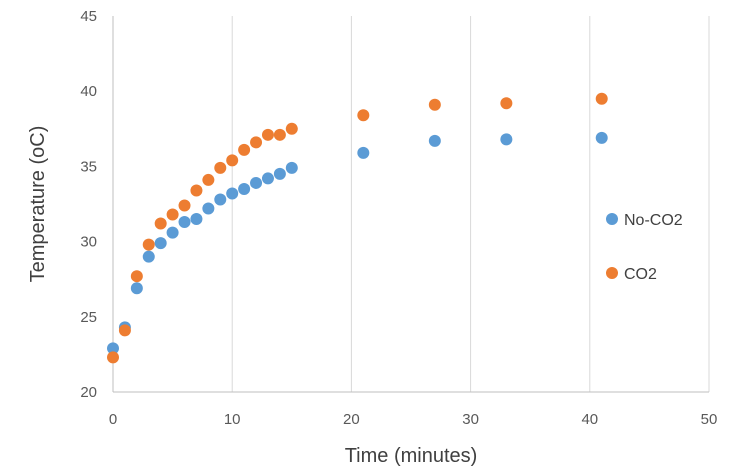 This screenshot has width=741, height=475. What do you see at coordinates (88, 392) in the screenshot?
I see `y-tick-label: 20` at bounding box center [88, 392].